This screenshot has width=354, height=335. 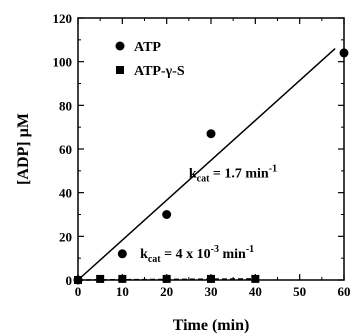 I want to click on legend: ATP ATP-γ-S, so click(x=150, y=59).